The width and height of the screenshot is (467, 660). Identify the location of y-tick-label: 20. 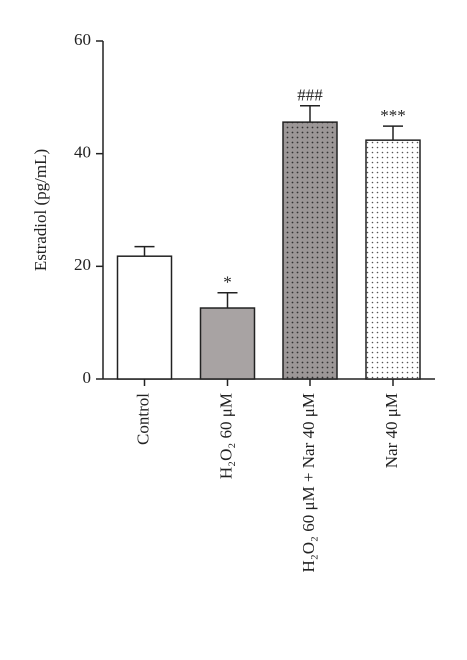
(82, 264).